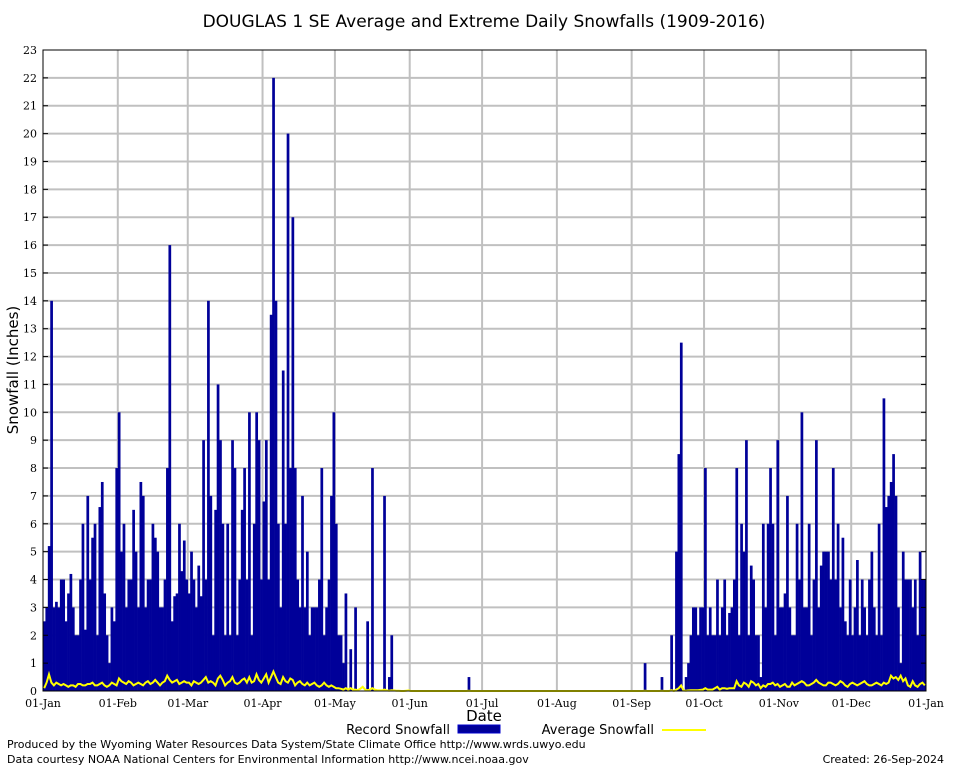 The width and height of the screenshot is (954, 768). What do you see at coordinates (526, 730) in the screenshot?
I see `legend: Record Snowfall Average Snowfall` at bounding box center [526, 730].